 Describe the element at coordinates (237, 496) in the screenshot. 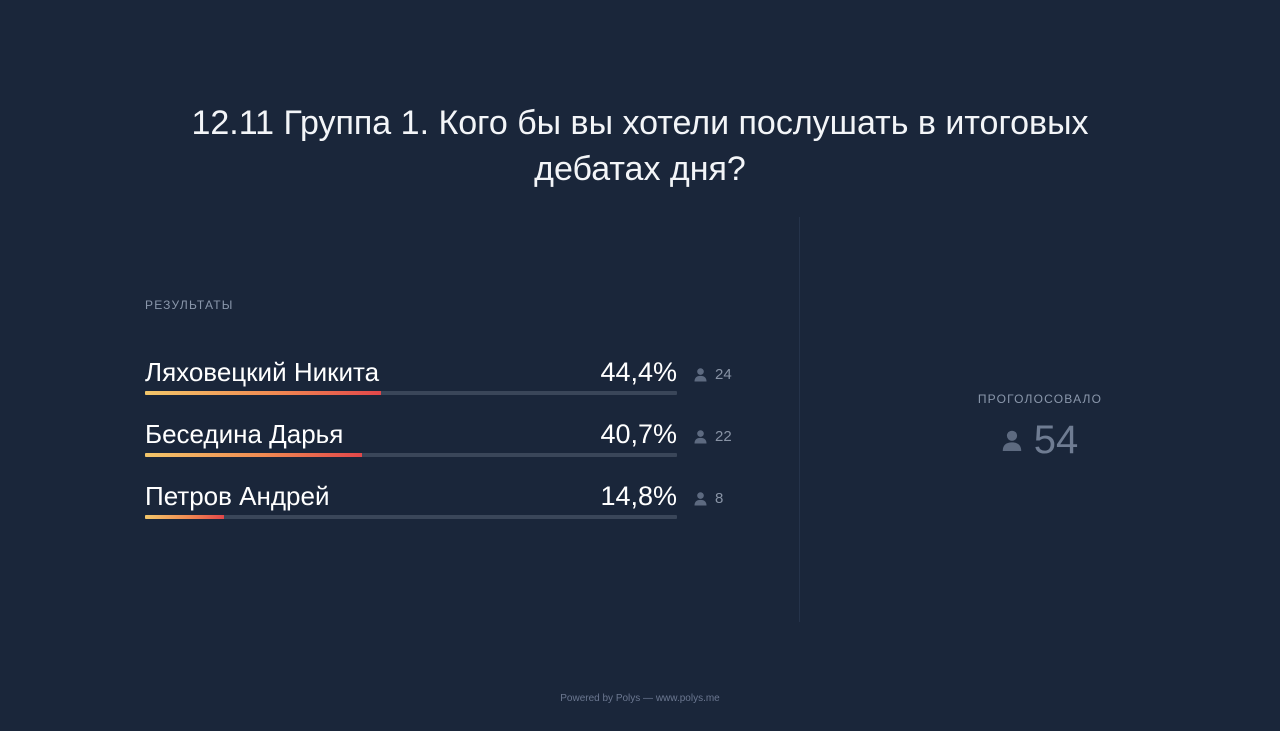

I see `option-name: Петров Андрей` at that location.